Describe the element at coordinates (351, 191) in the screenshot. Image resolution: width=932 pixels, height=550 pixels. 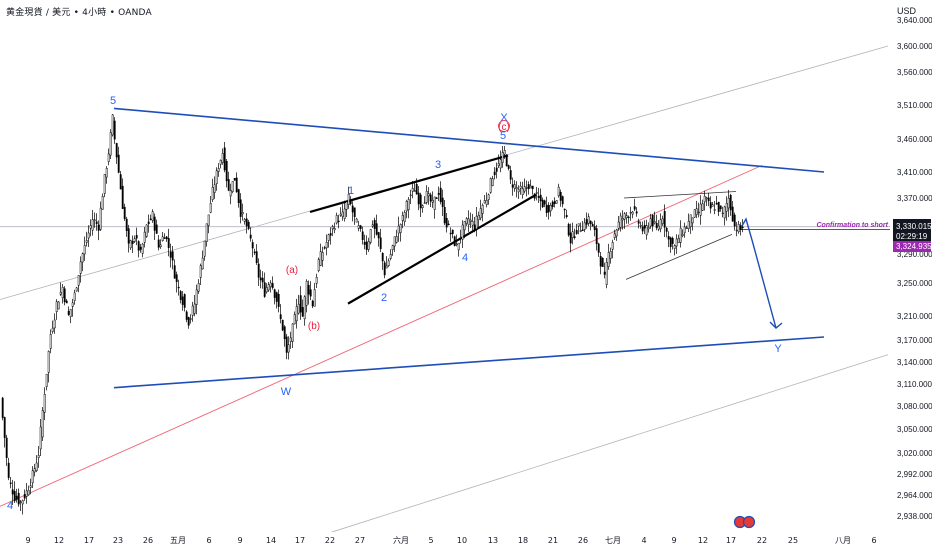
I see `wave-label-blue: 1` at that location.